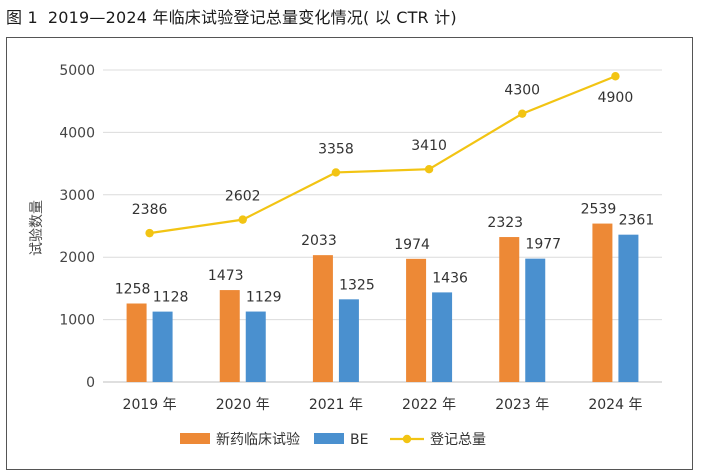 This screenshot has height=476, width=701. Describe the element at coordinates (133, 290) in the screenshot. I see `bar-data-label: 1258` at that location.